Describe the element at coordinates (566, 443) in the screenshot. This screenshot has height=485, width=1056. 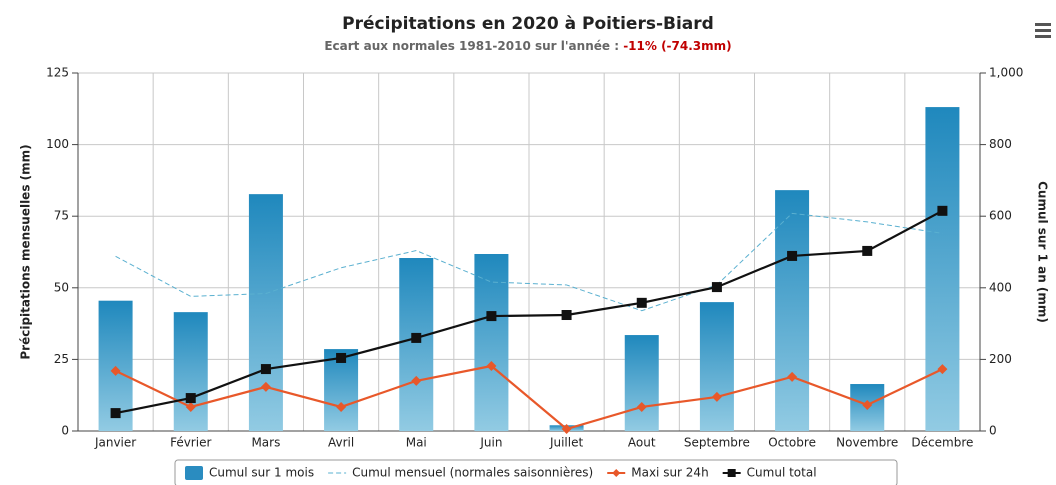
I see `x-tick-label: Juillet` at that location.